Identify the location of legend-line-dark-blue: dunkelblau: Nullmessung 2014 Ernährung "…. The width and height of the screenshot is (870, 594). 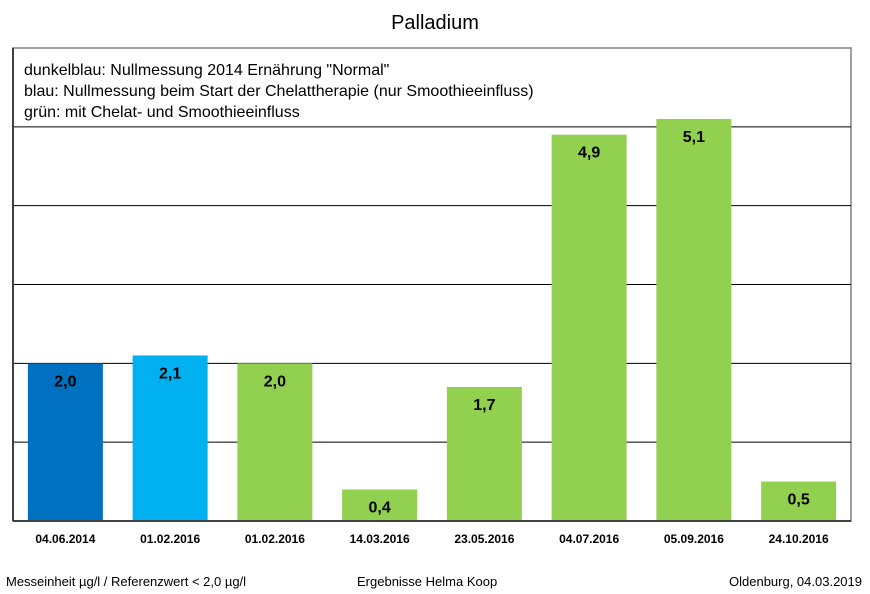
(207, 70).